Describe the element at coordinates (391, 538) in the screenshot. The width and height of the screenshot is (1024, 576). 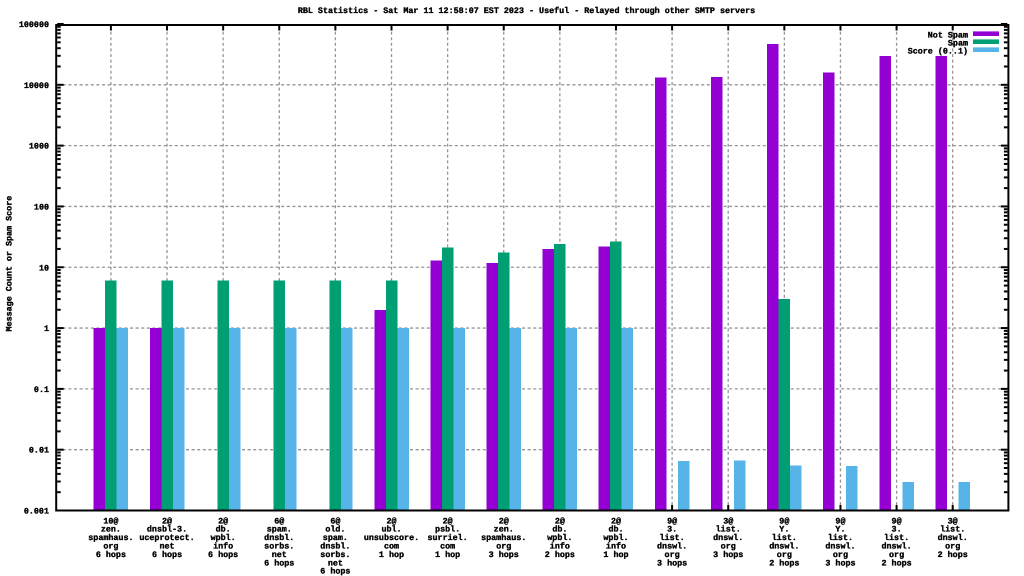
I see `svg-text: unsubscore.` at that location.